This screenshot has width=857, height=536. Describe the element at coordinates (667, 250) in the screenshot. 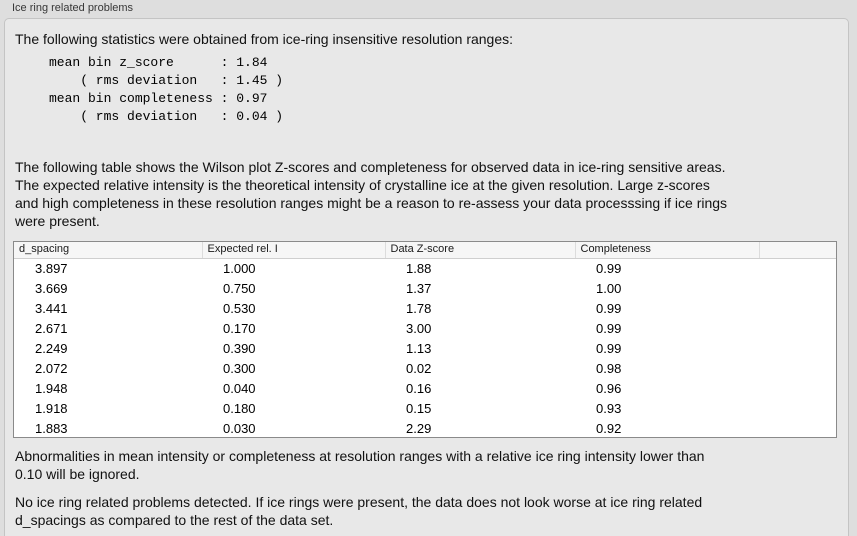

I see `column-header-completeness: Completeness` at that location.